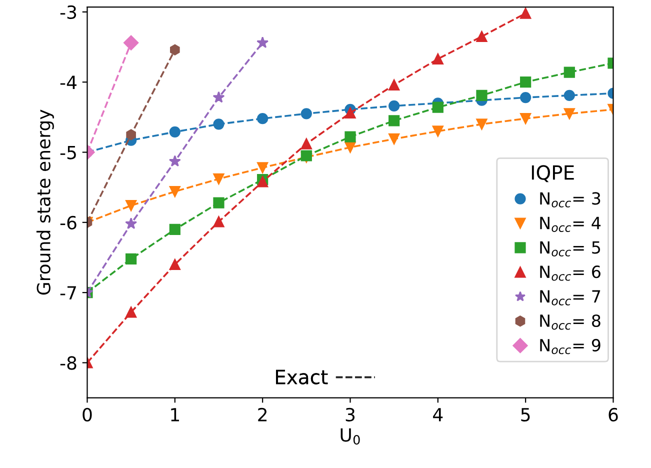  I want to click on y-tick-label: -3, so click(68, 12).